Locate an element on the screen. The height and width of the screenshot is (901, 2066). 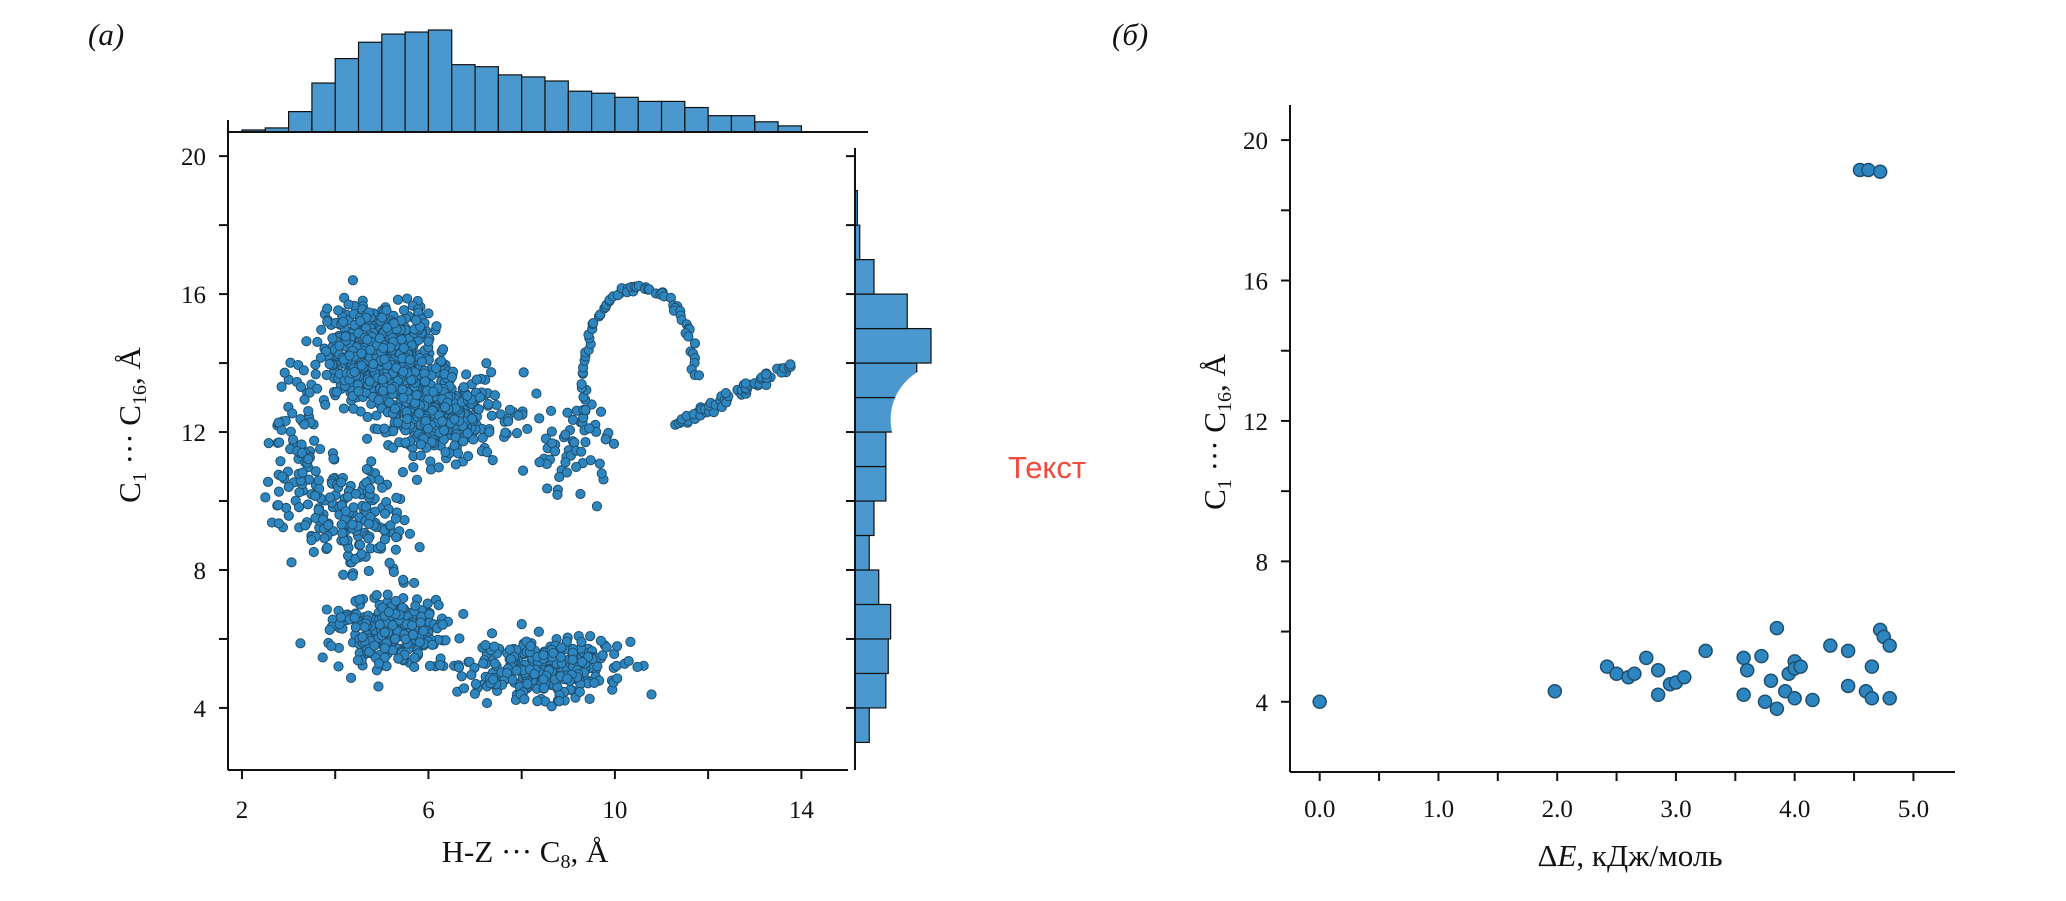
panel-a-x-axis-label: H-Z ··· C8, Å is located at coordinates (525, 853).